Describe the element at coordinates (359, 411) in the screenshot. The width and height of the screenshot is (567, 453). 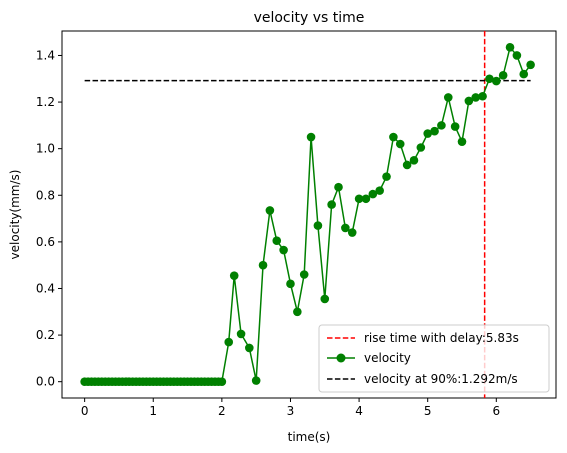
I see `x-tick-label: 4` at that location.